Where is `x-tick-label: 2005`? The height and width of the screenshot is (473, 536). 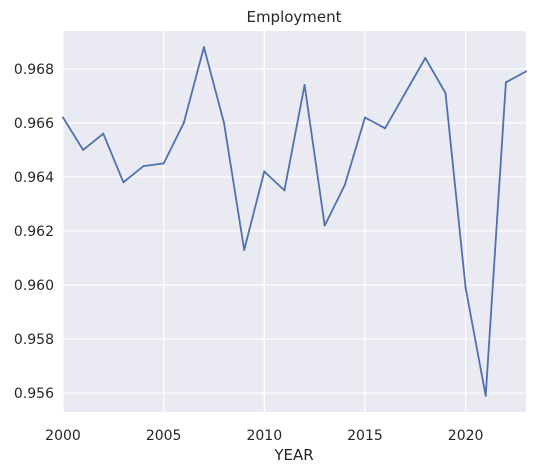
x-tick-label: 2005 is located at coordinates (164, 436).